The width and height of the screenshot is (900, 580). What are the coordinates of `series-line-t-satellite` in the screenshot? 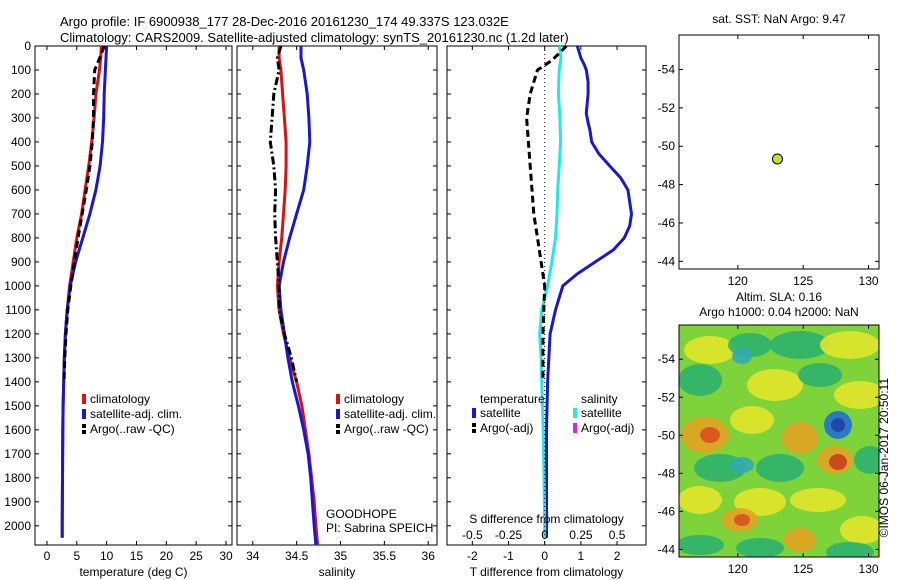 It's located at (589, 291).